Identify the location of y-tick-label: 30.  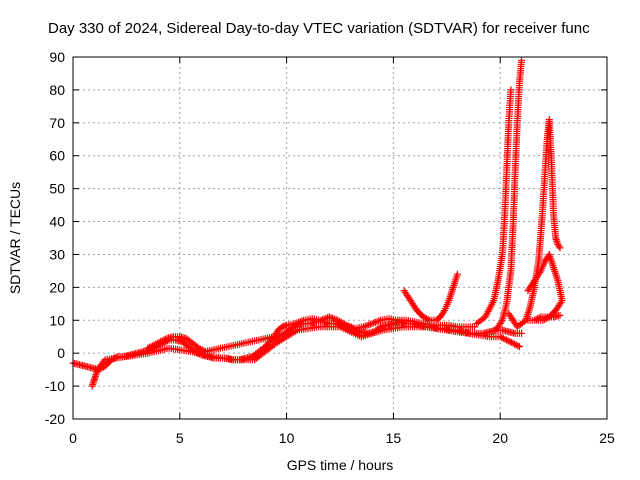
(57, 254).